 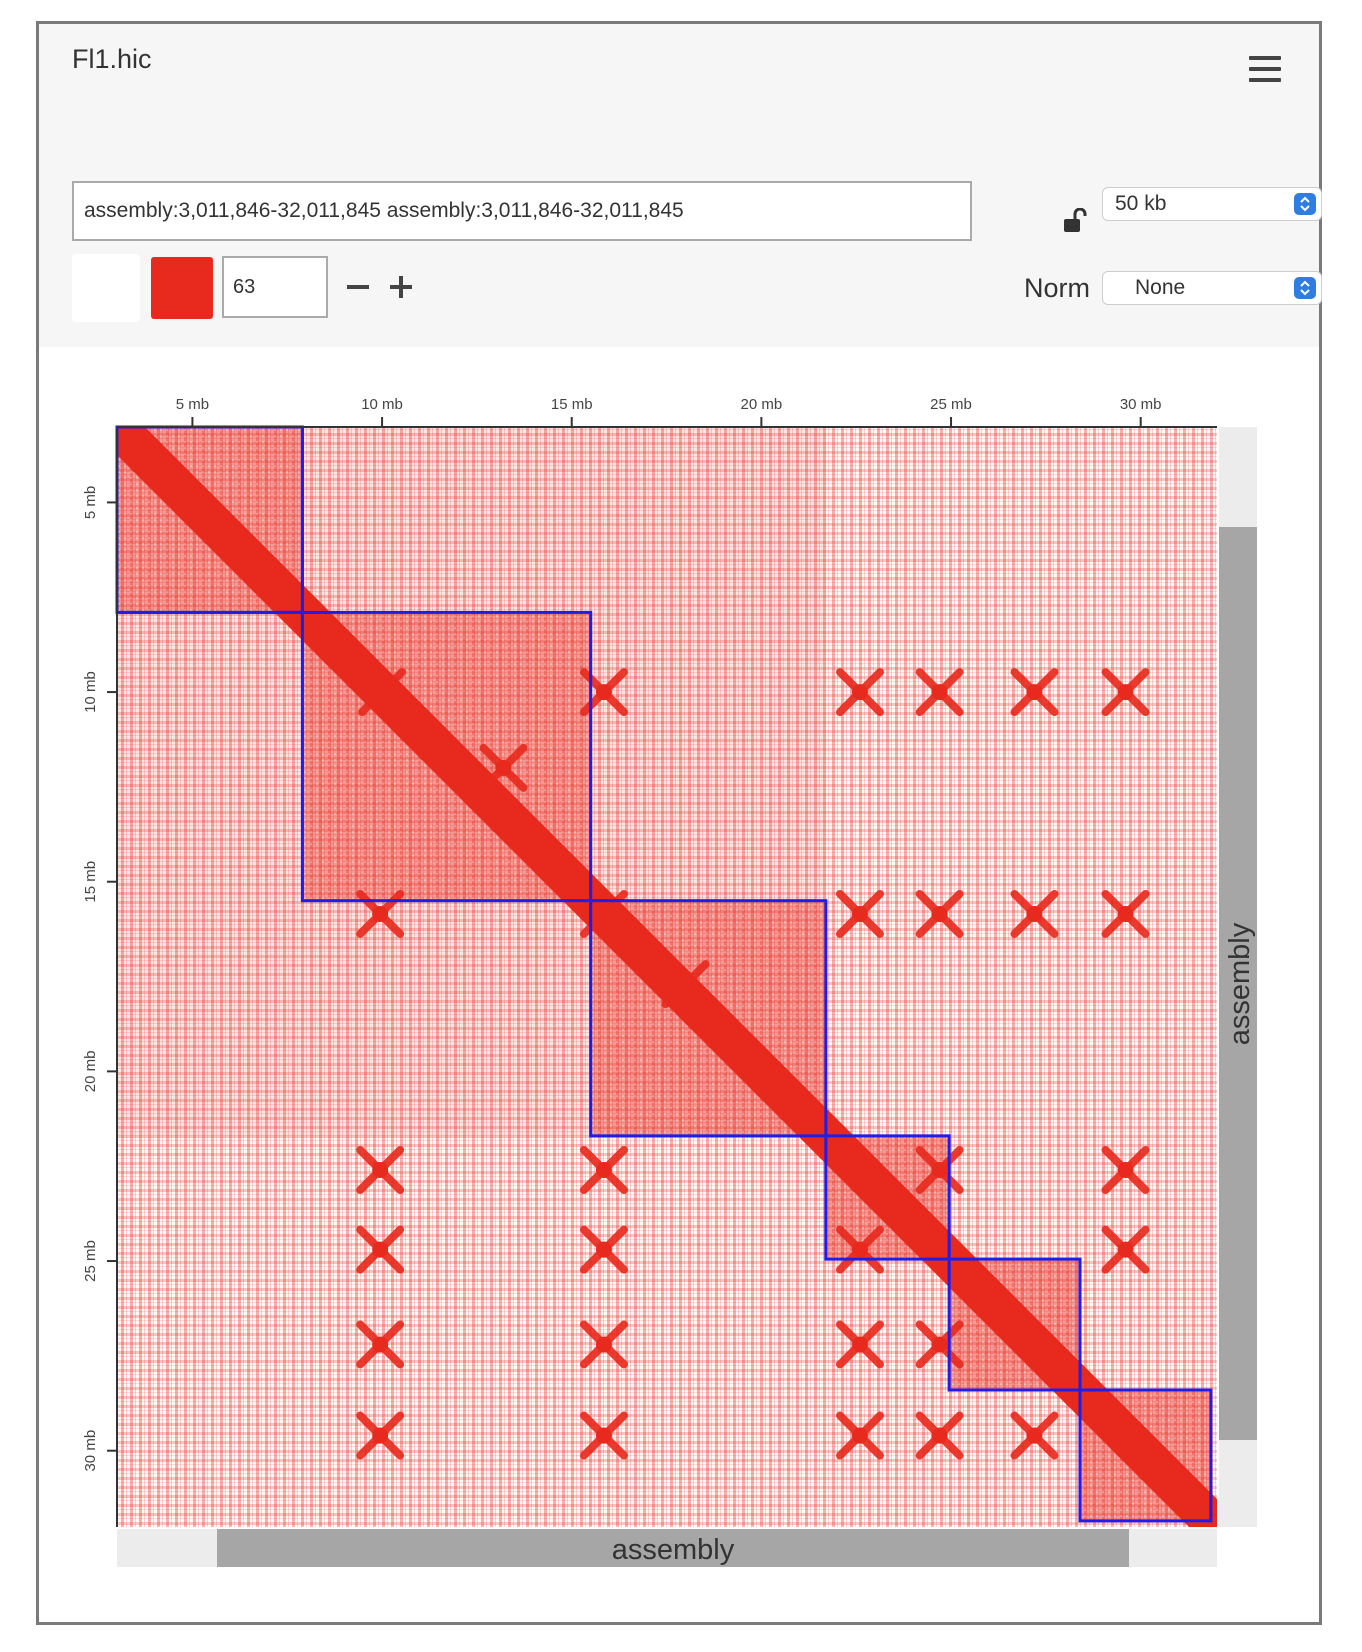 I want to click on x-tick-label: 5 mb, so click(x=192, y=404).